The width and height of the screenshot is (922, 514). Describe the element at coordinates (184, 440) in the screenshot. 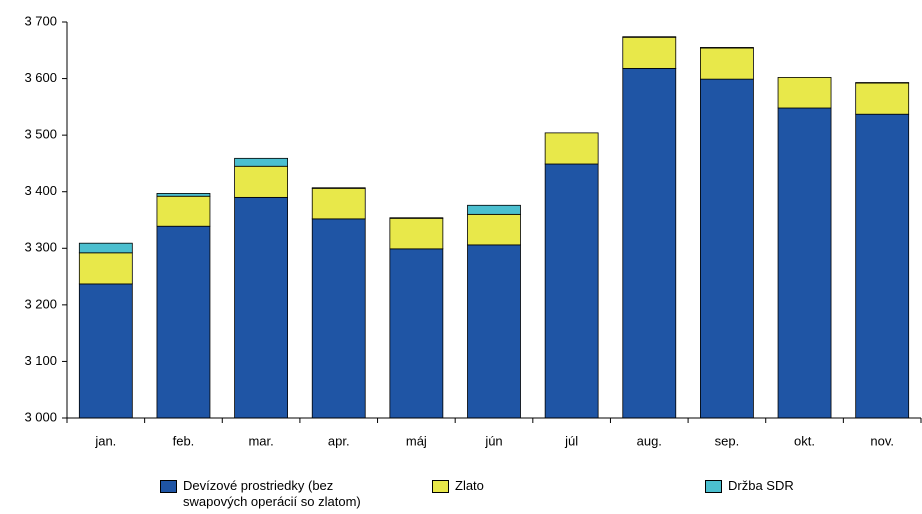

I see `x-tick-label: feb.` at that location.